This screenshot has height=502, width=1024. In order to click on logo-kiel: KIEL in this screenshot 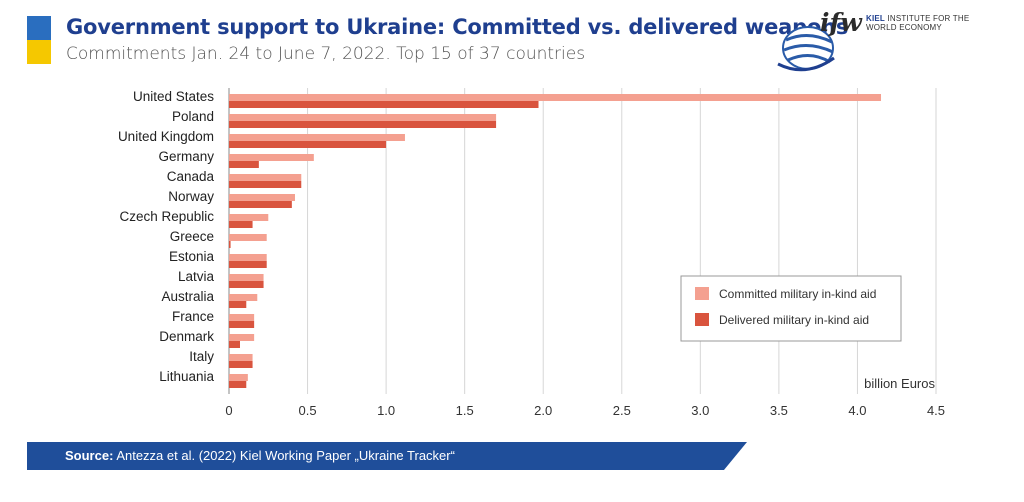, I will do `click(876, 18)`.